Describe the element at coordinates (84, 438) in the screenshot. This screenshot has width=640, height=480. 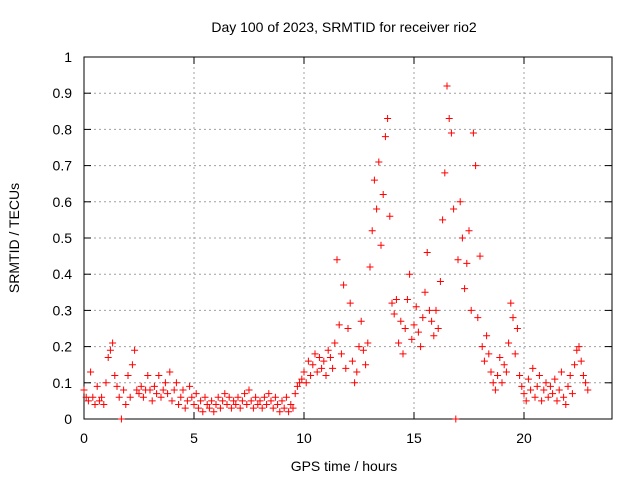
I see `x-tick-label: 0` at that location.